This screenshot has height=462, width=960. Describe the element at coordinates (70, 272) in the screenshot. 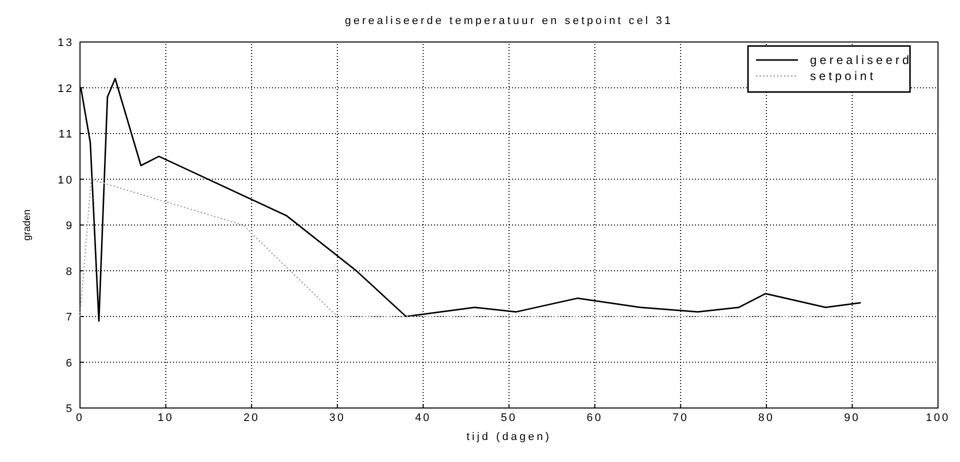

I see `y-tick-label: 8` at that location.